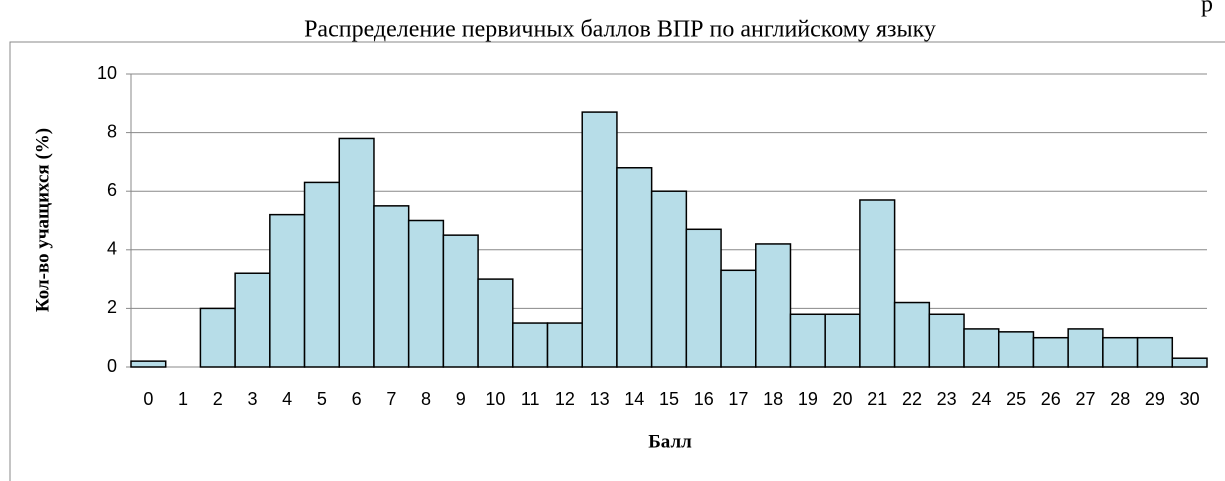 The width and height of the screenshot is (1225, 481). I want to click on x-tick-label: 15, so click(669, 399).